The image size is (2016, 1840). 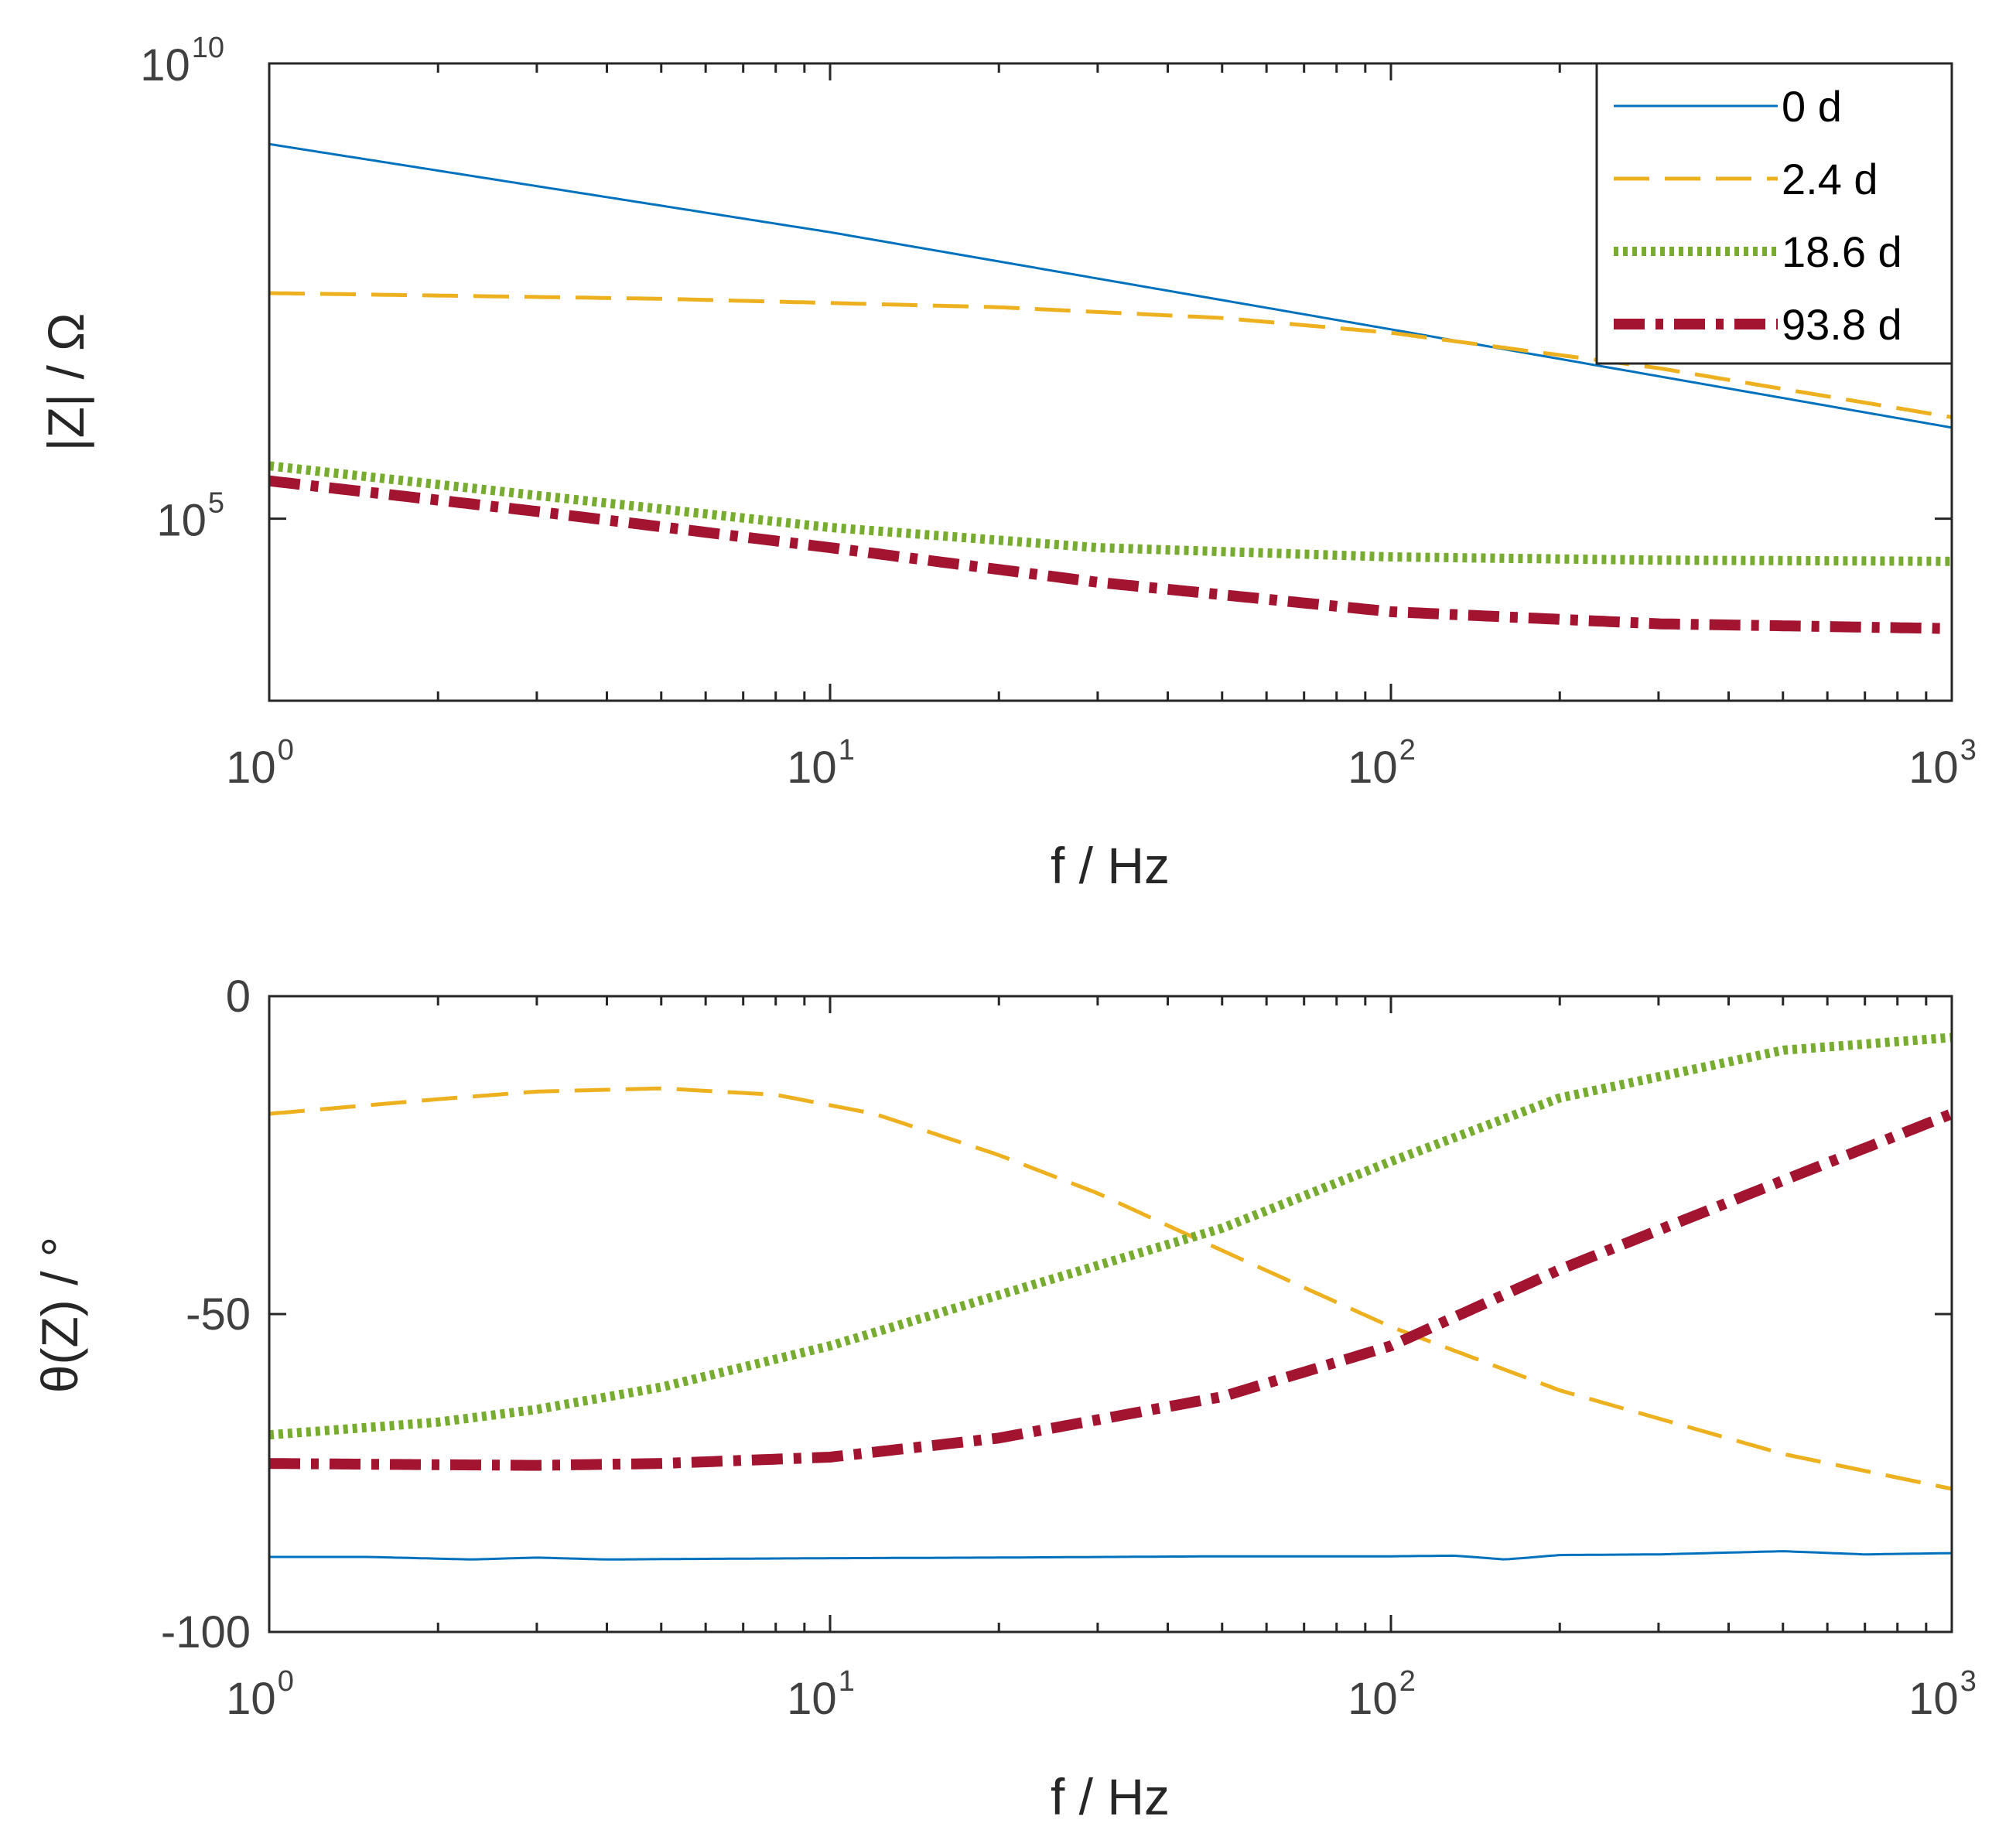 I want to click on legend-label: 2.4 d, so click(x=1830, y=179).